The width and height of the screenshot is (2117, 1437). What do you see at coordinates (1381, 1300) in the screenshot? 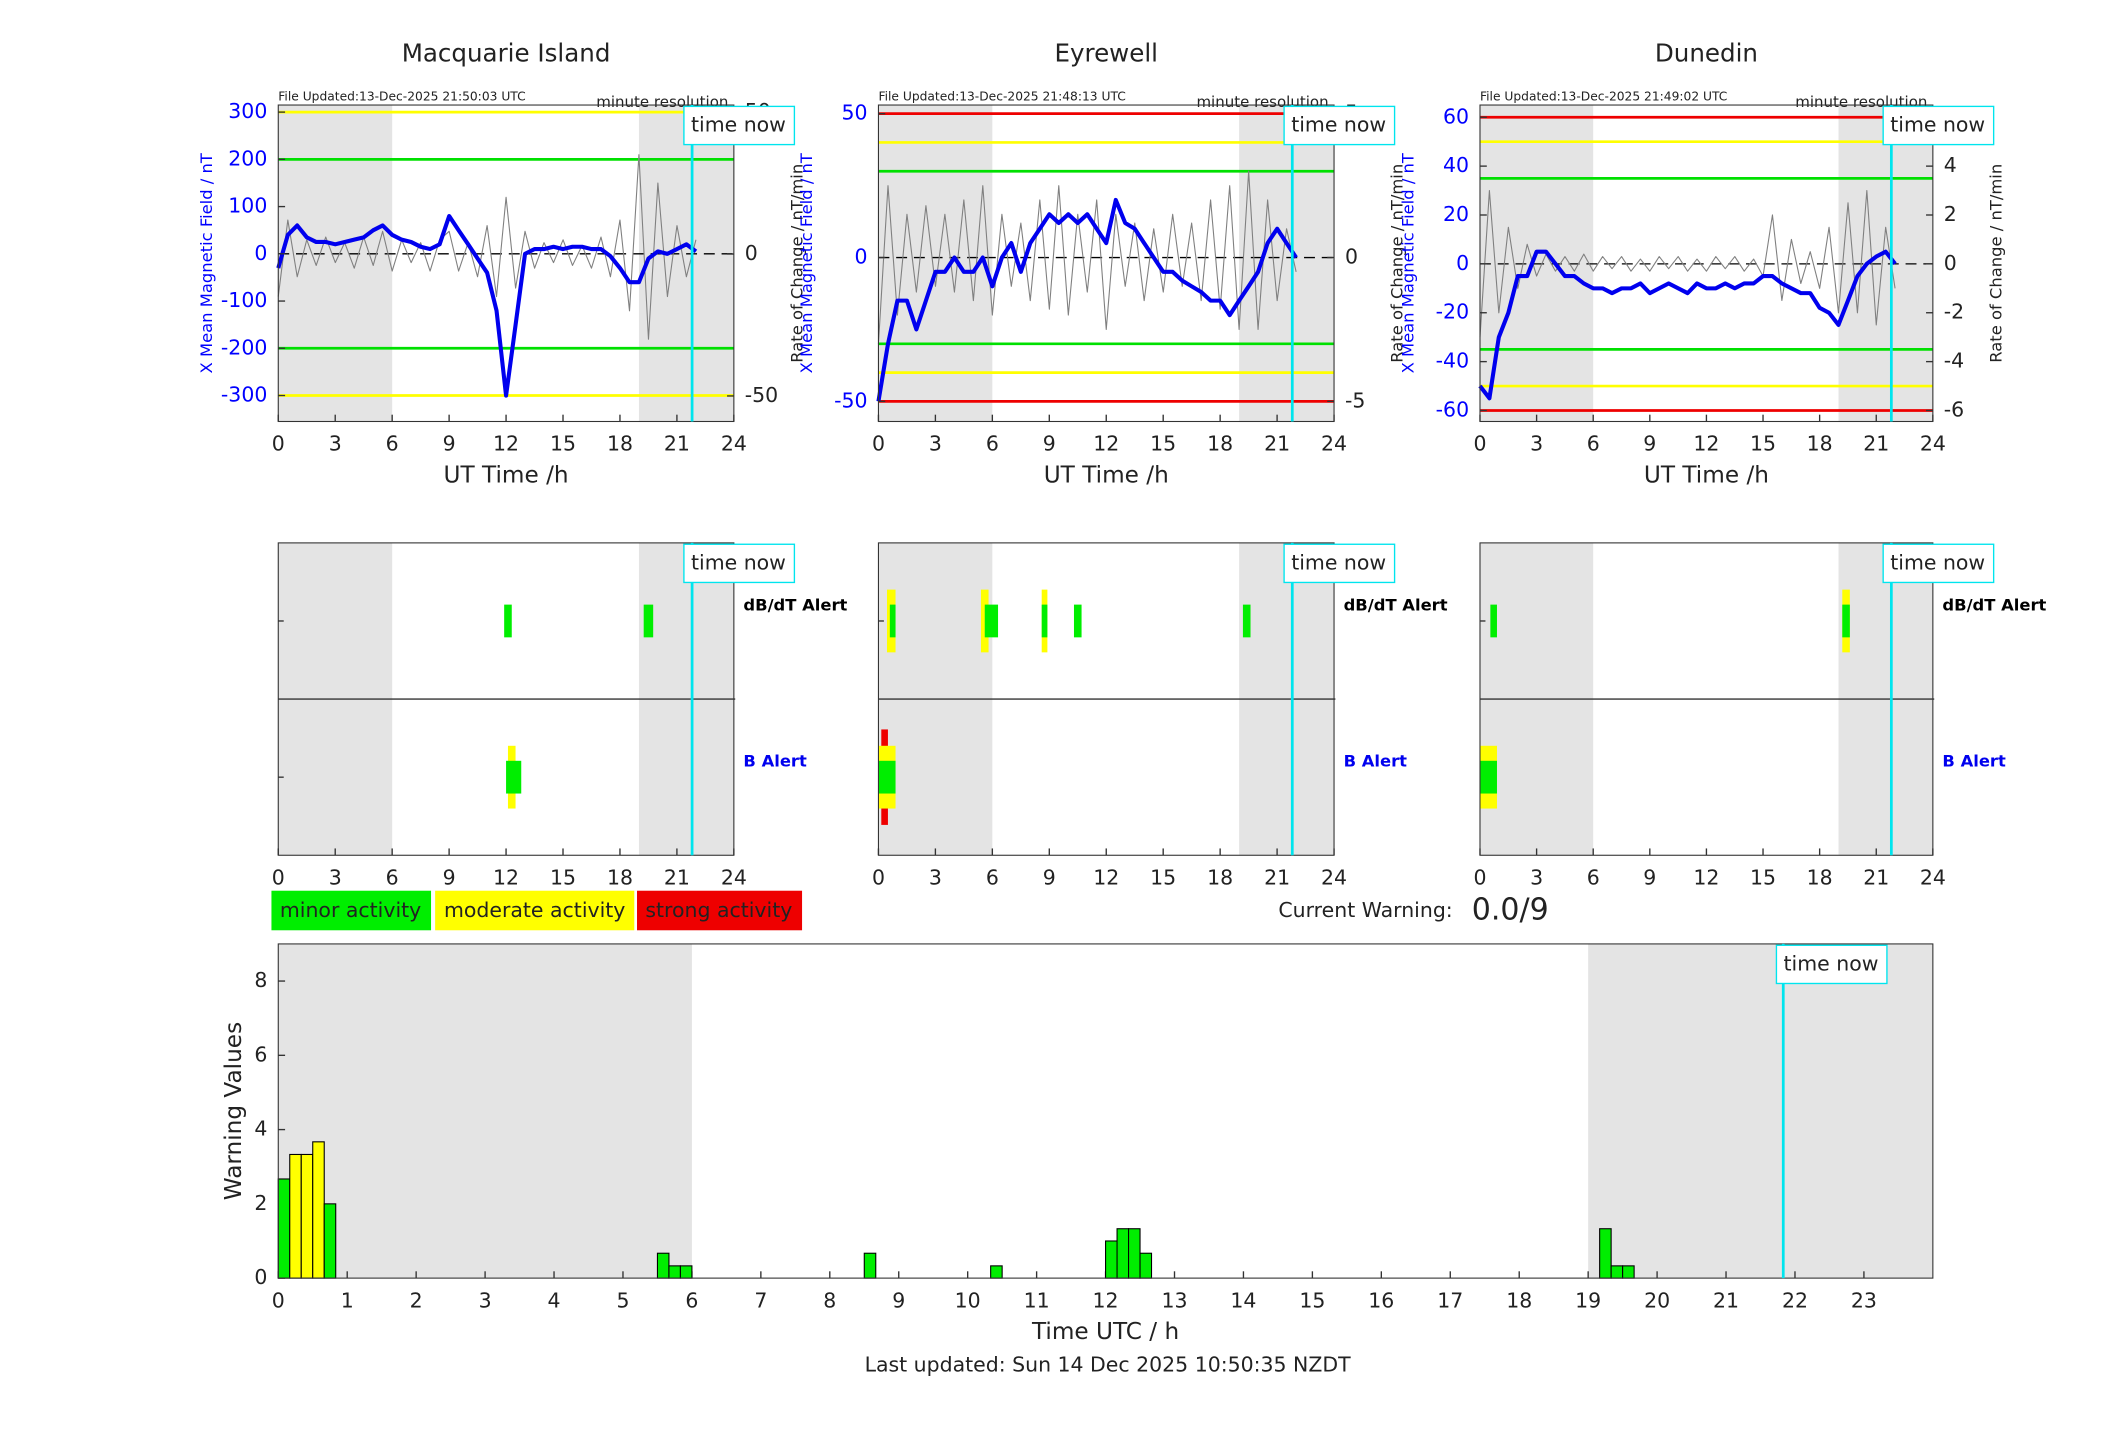
I see `x-tick-label: 16` at bounding box center [1381, 1300].